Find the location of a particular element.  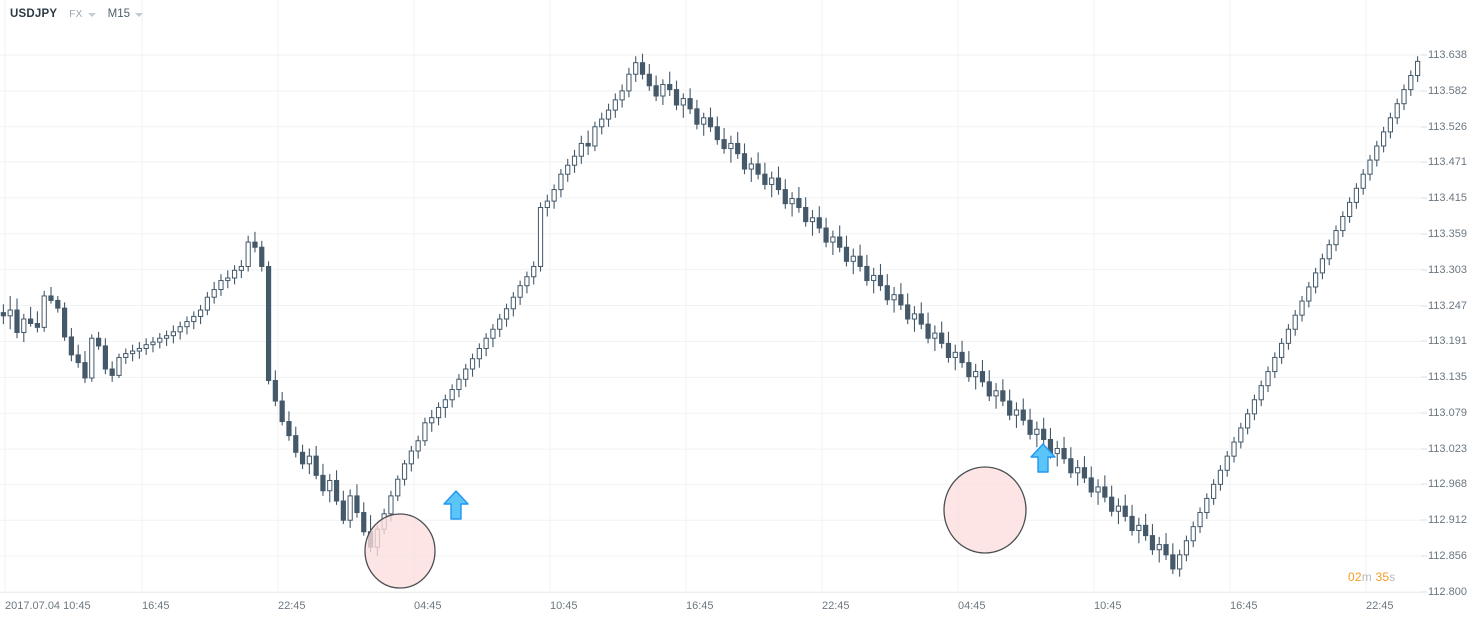

market-label: FX is located at coordinates (76, 14).